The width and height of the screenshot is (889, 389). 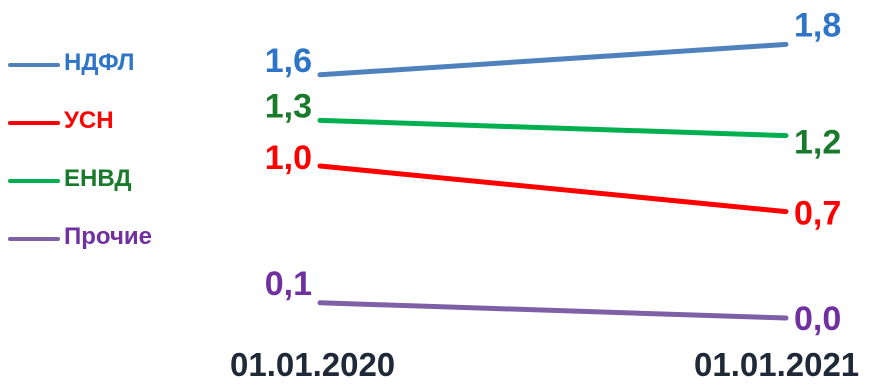 What do you see at coordinates (99, 62) in the screenshot?
I see `legend-label-ndfl: НДФЛ` at bounding box center [99, 62].